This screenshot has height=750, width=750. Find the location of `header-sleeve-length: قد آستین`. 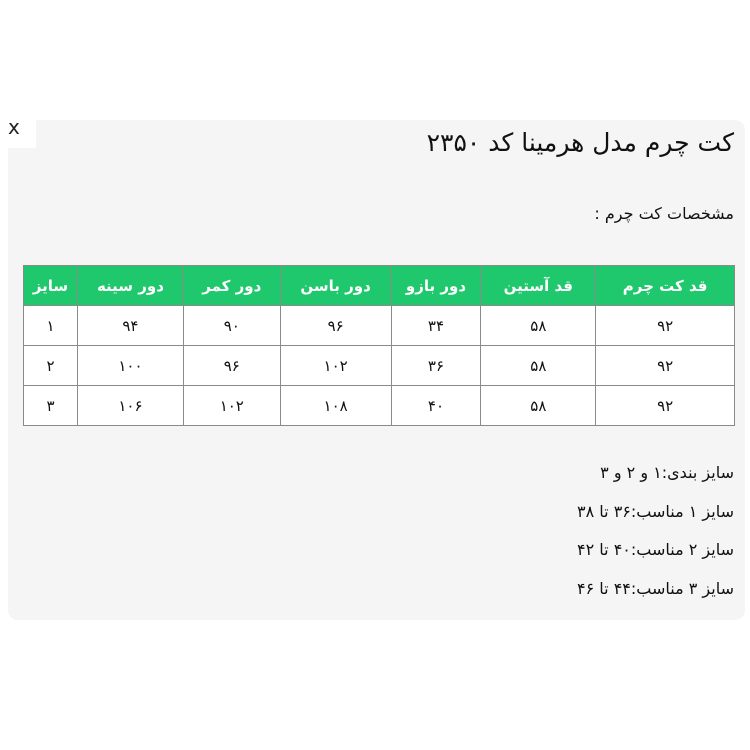

header-sleeve-length: قد آستین is located at coordinates (538, 285).